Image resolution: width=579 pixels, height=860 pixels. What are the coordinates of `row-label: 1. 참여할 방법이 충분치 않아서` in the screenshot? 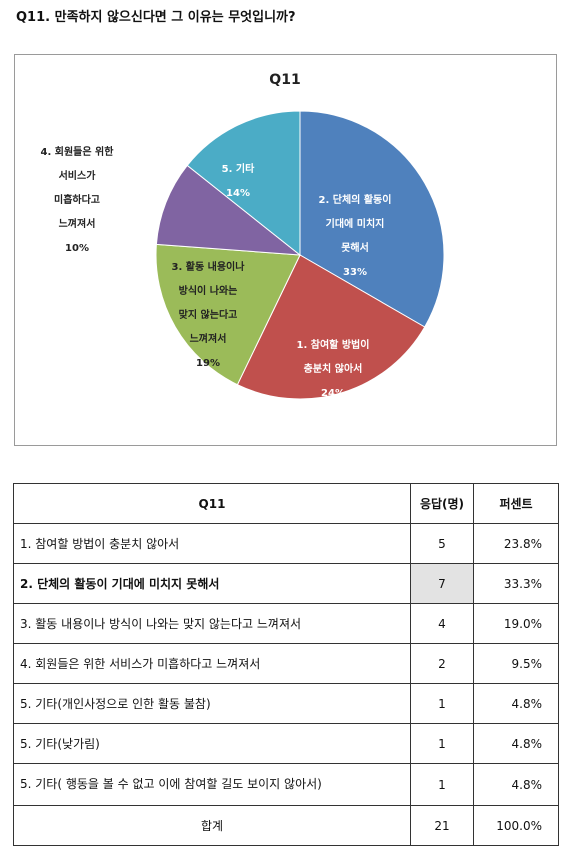 It's located at (212, 543).